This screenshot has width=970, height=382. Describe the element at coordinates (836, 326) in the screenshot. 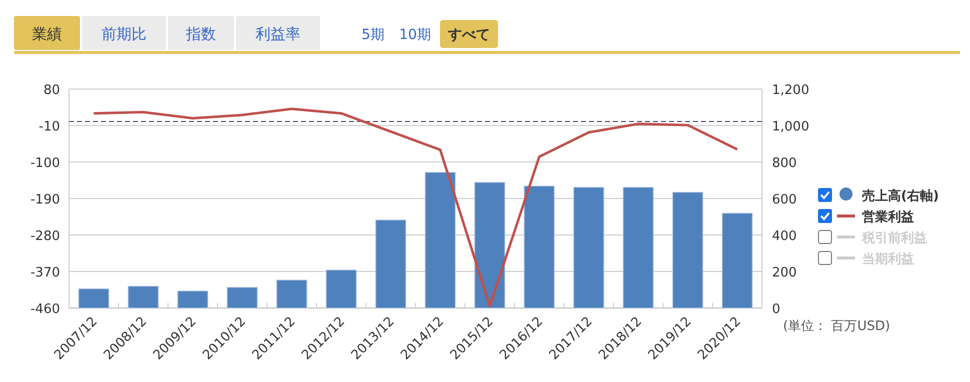

I see `text: (単位： 百万USD)` at that location.